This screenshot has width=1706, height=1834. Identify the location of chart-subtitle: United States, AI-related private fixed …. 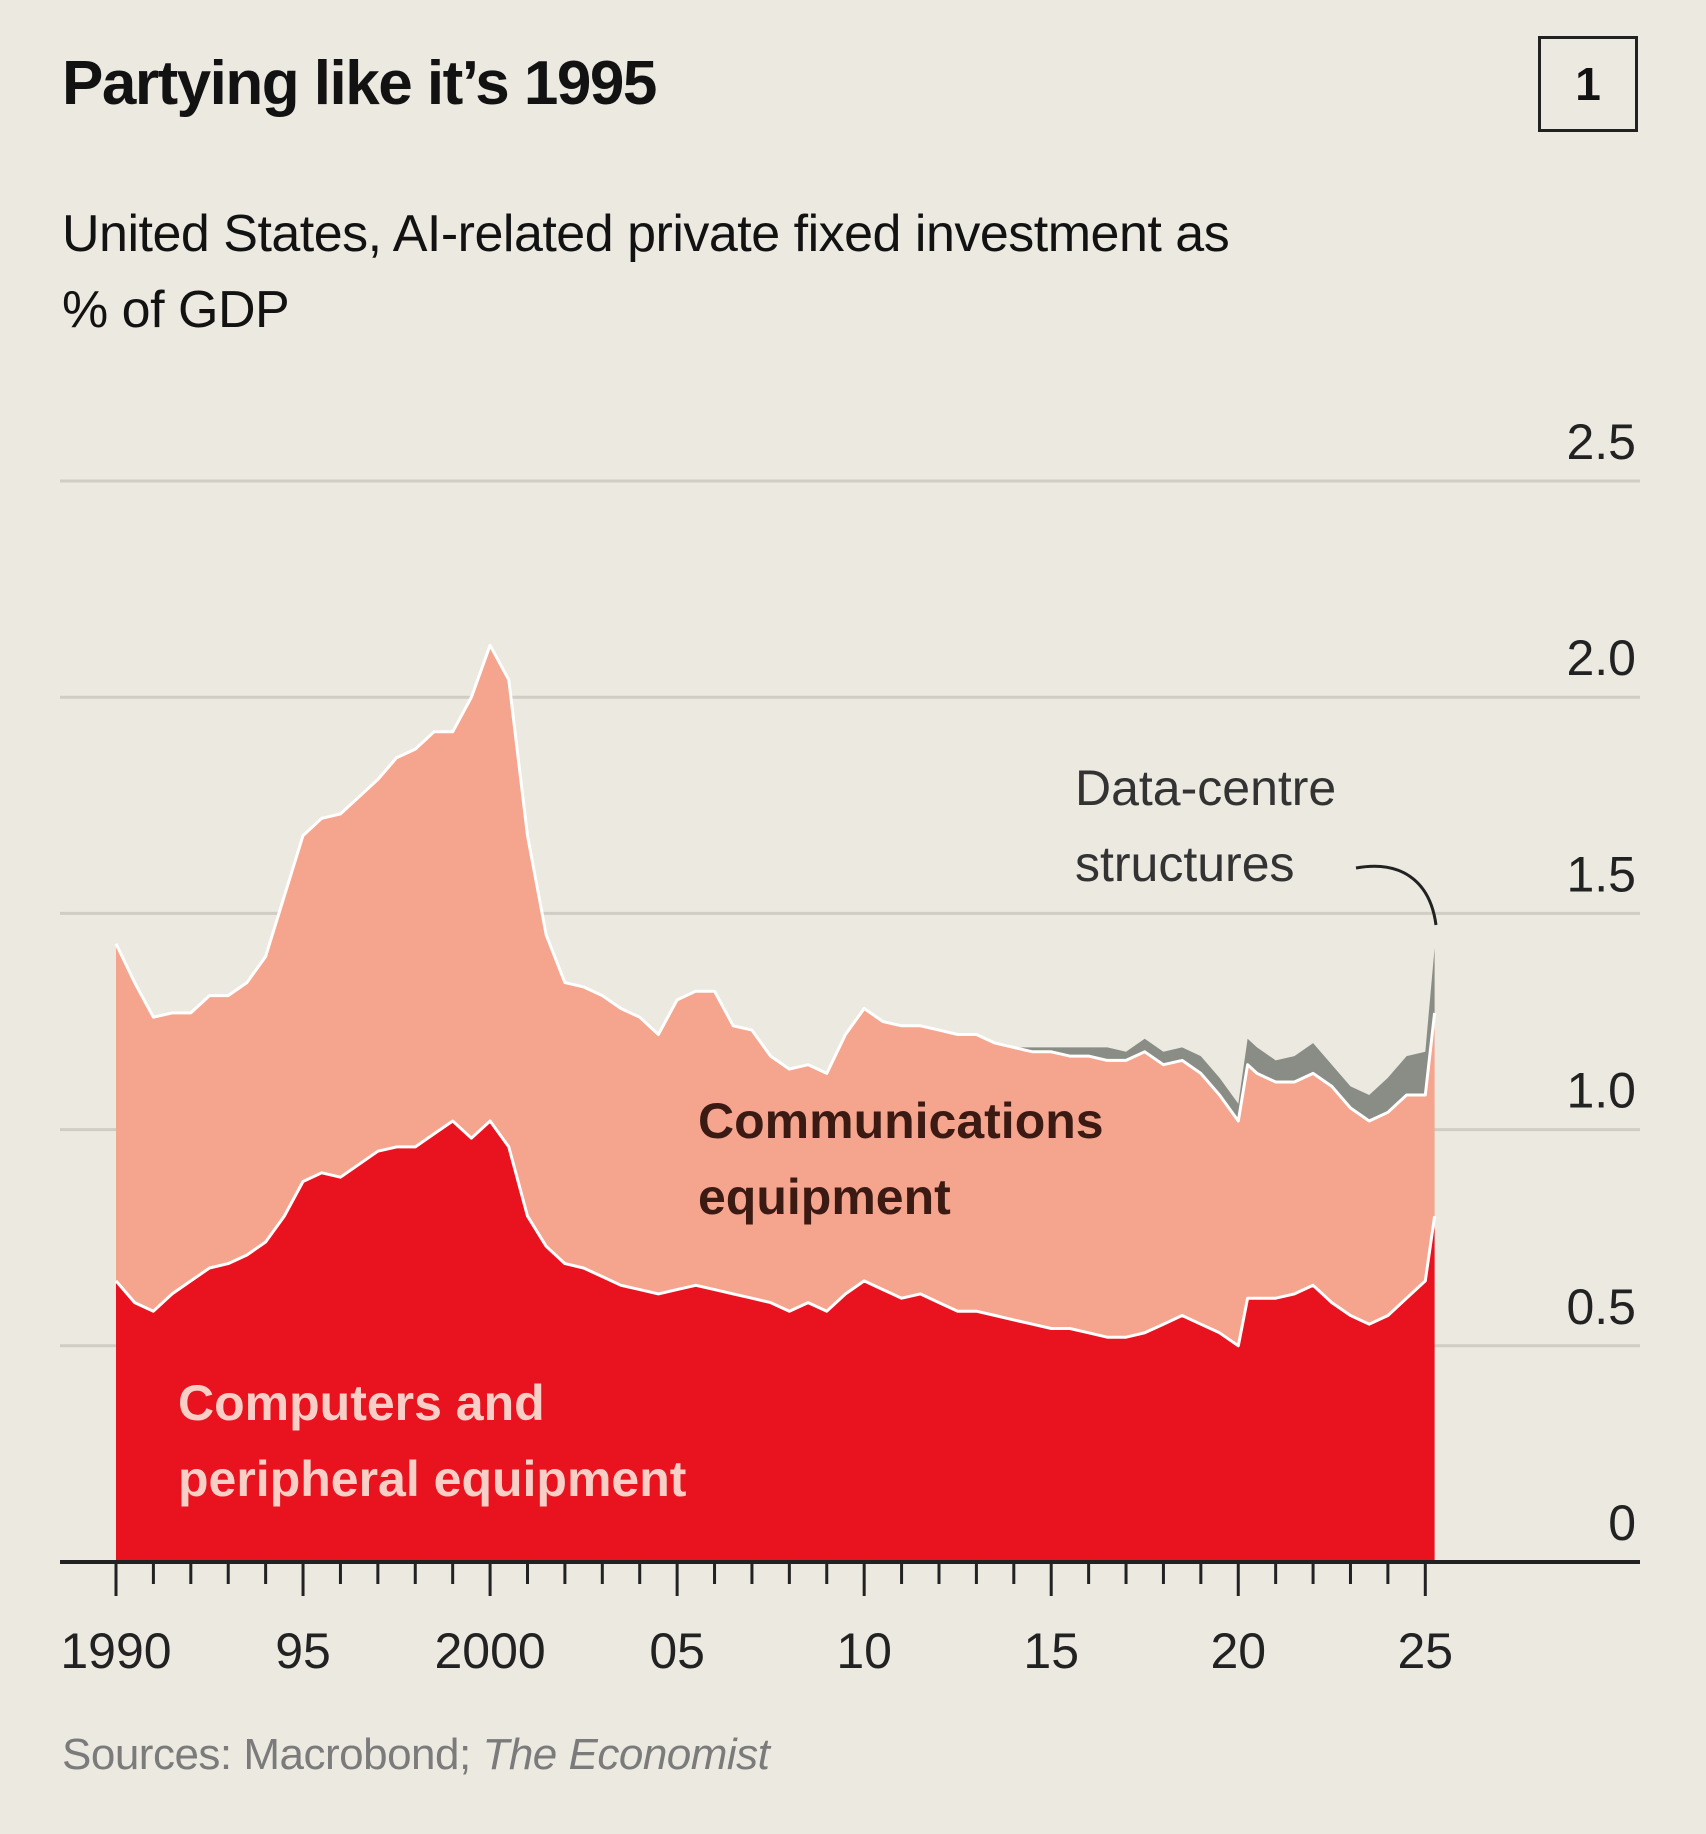
(646, 272).